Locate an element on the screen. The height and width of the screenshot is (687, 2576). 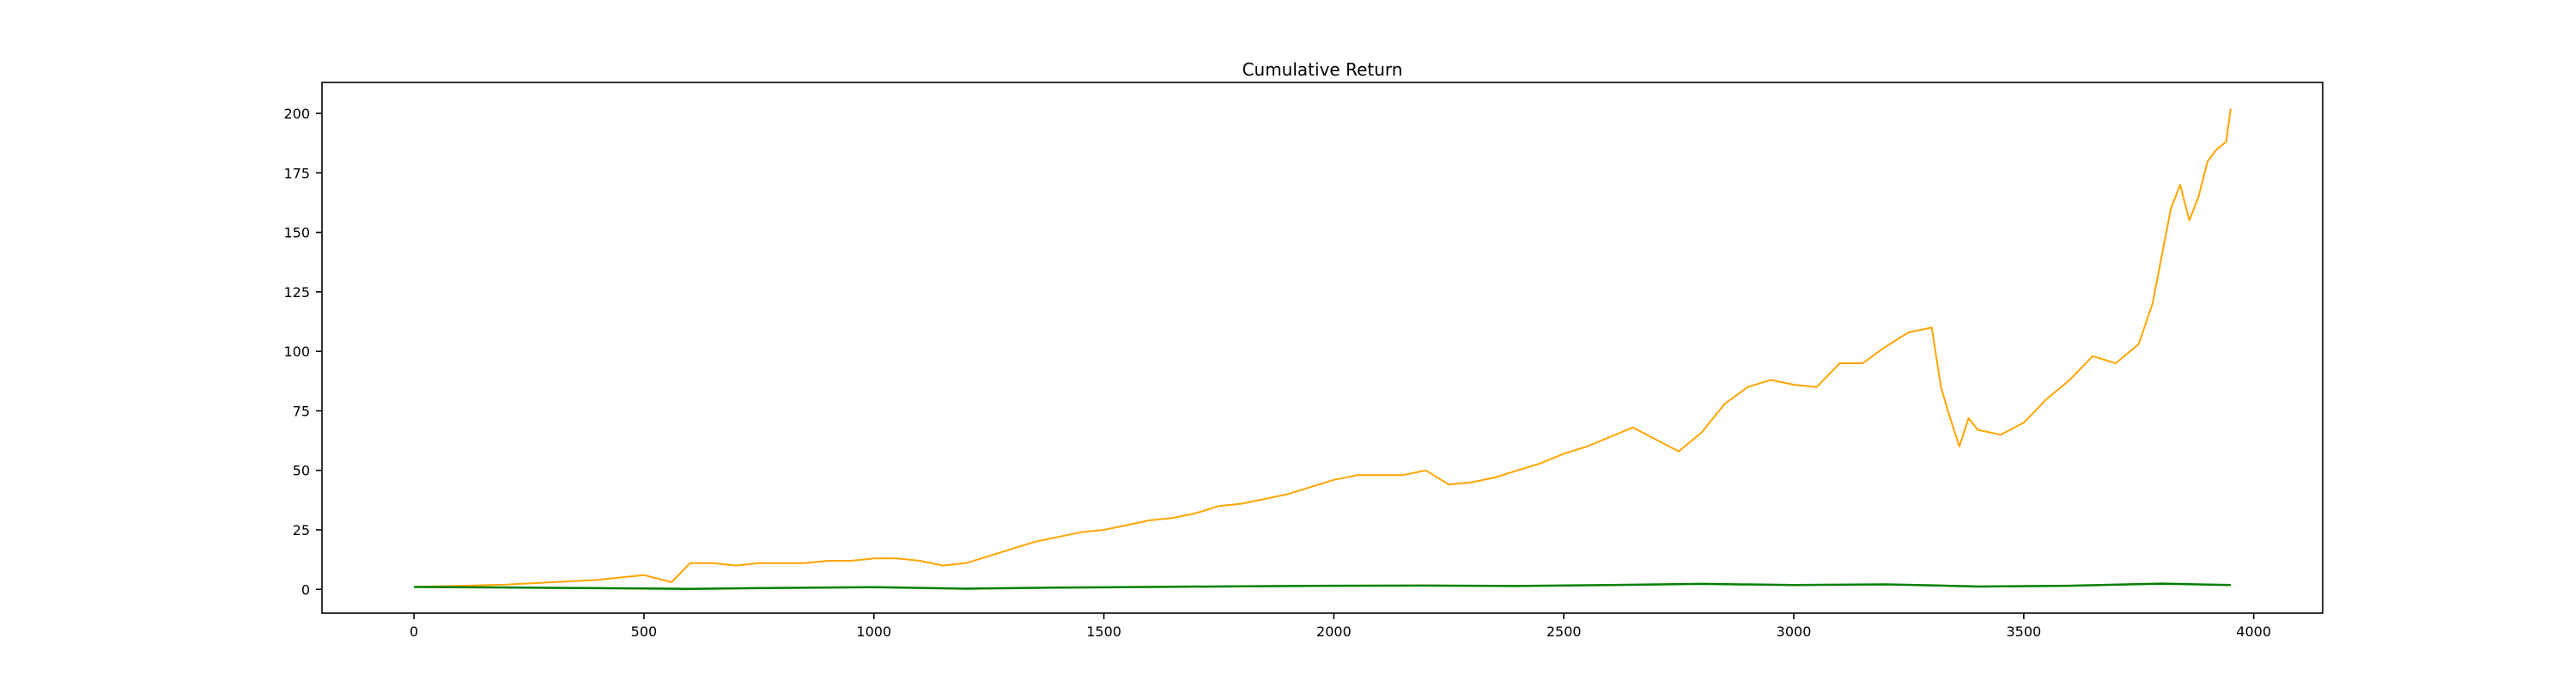
x-axis: 0 500 1000 1500 2000 2500 3000 3500 4000 is located at coordinates (1341, 626).